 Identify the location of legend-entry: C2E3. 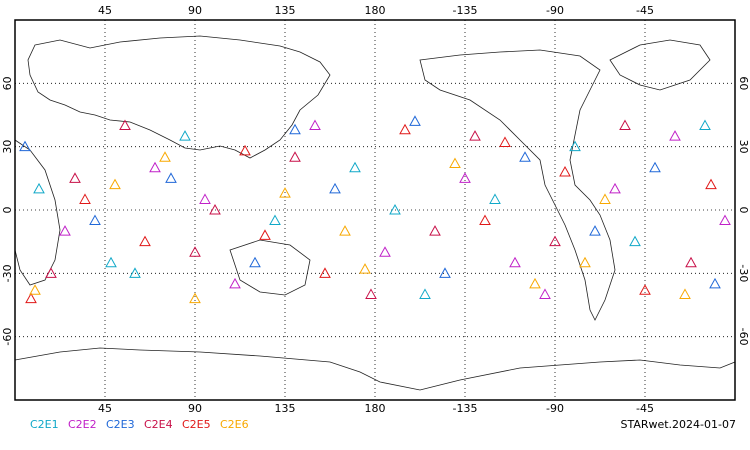
(120, 424).